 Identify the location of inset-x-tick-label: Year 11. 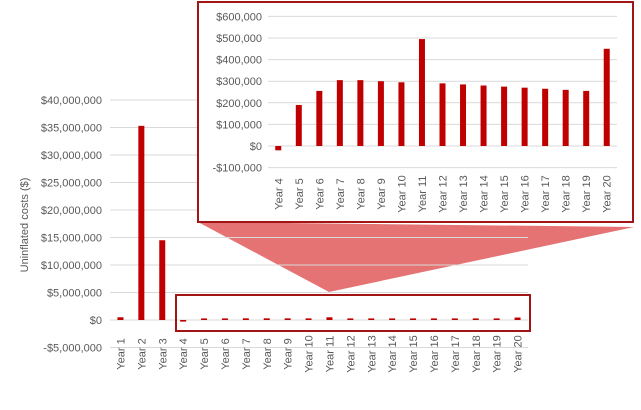
(423, 194).